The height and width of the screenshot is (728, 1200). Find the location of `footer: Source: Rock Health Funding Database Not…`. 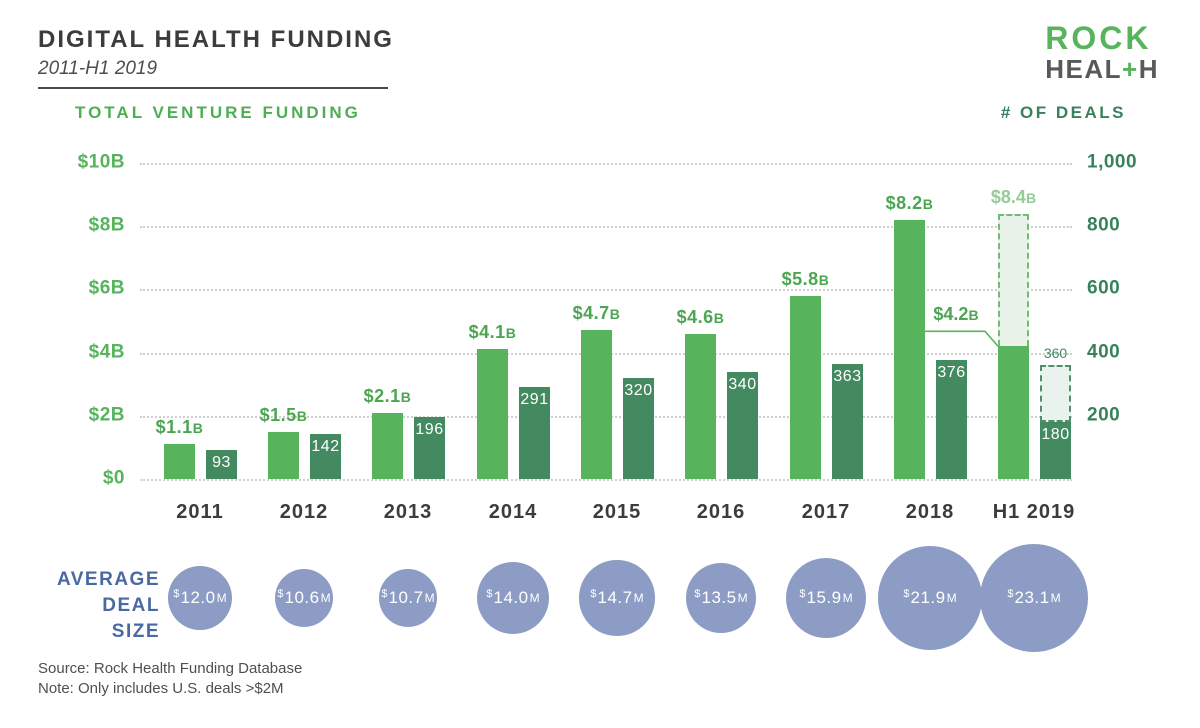

footer: Source: Rock Health Funding Database Not… is located at coordinates (170, 679).